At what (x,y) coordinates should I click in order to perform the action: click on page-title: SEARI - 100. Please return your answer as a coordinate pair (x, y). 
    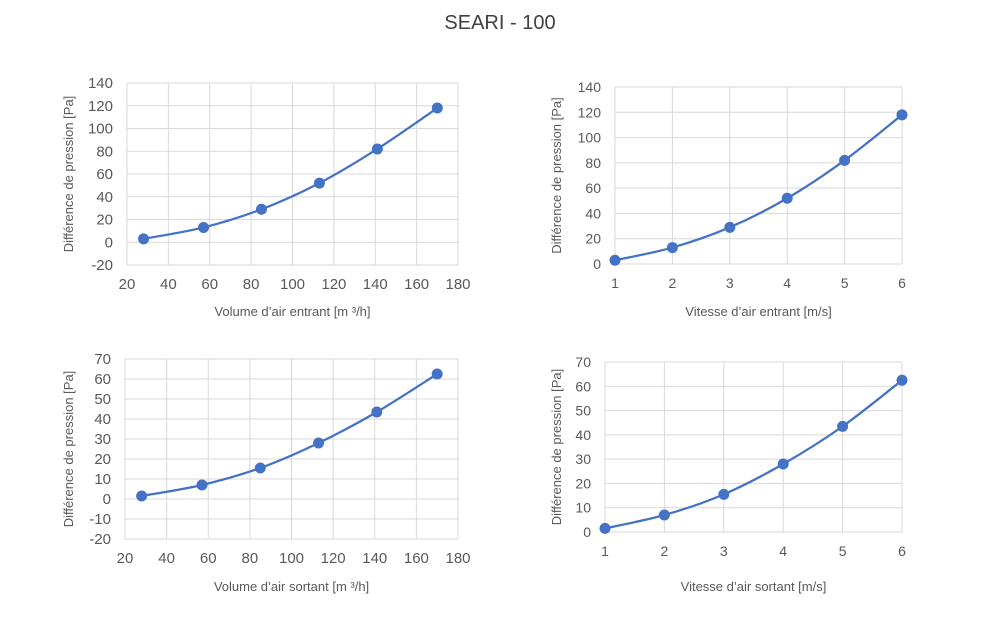
    Looking at the image, I should click on (500, 23).